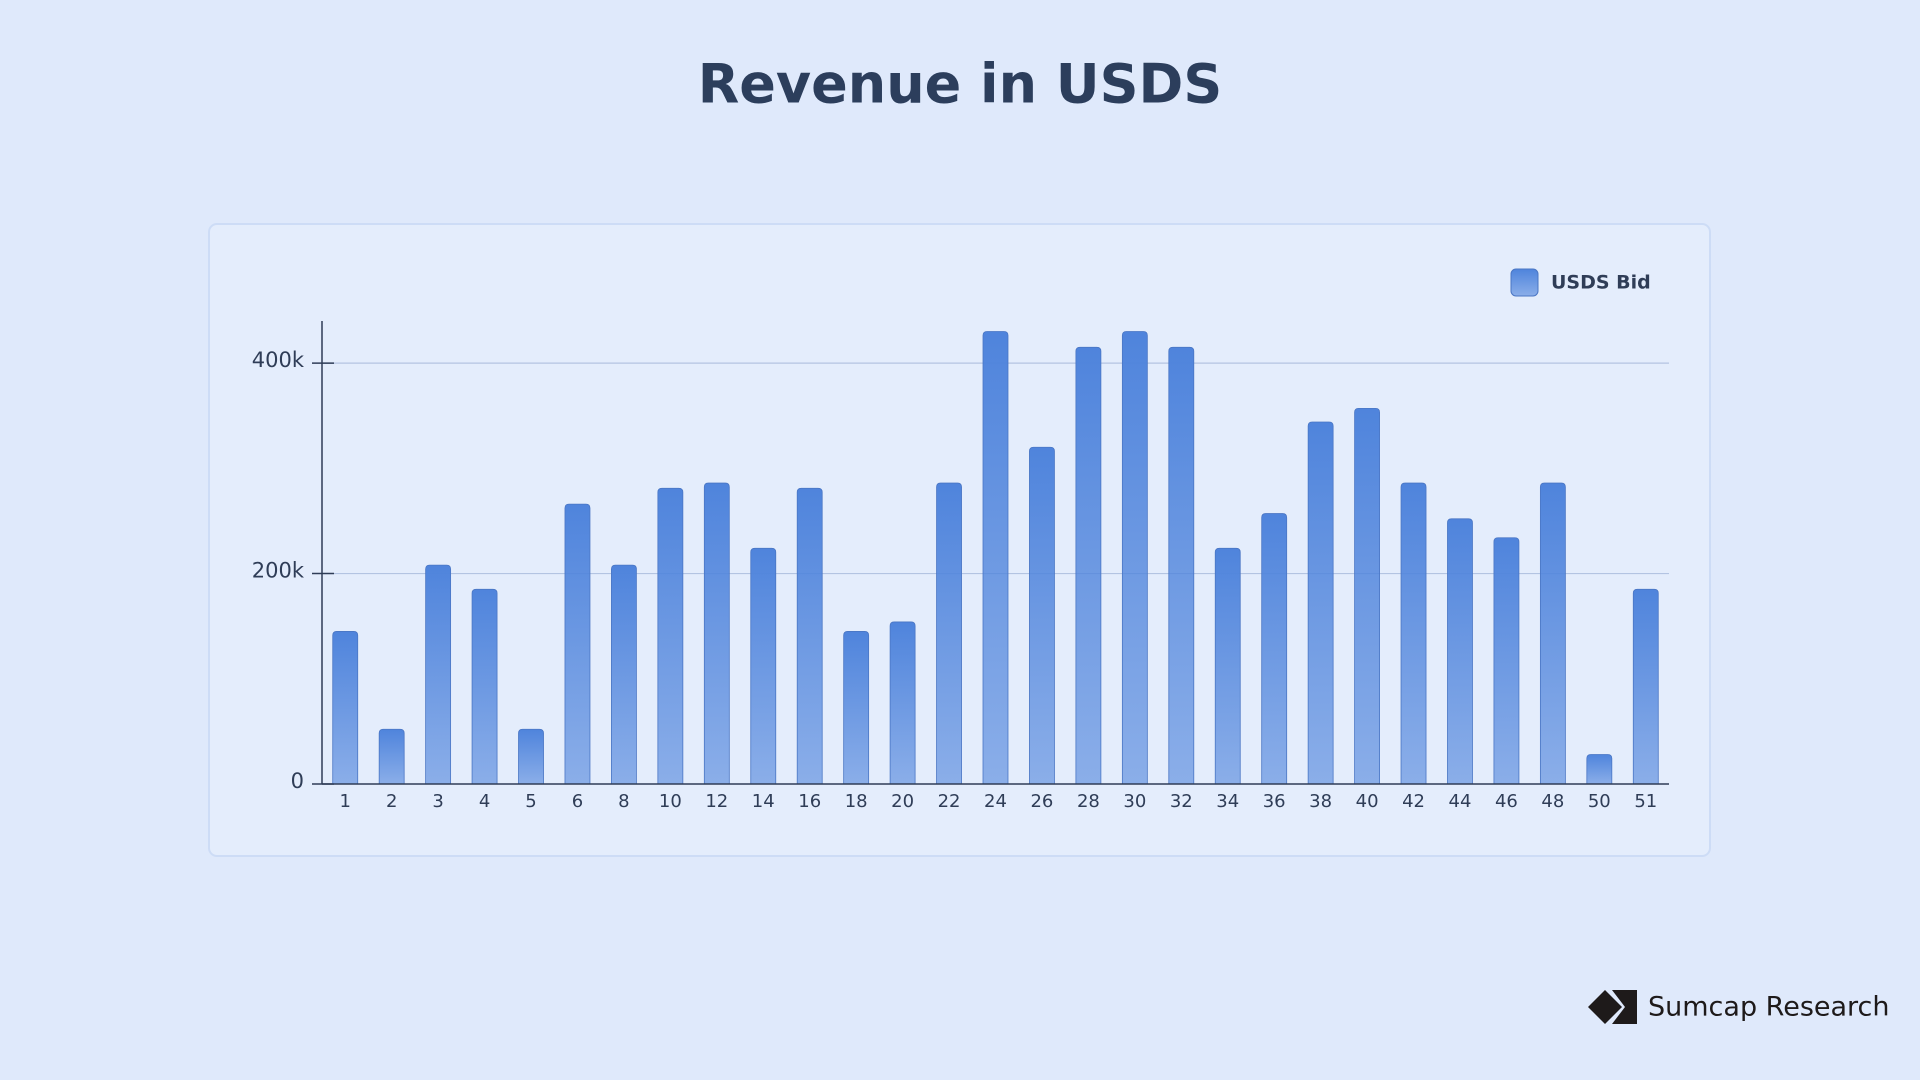 The height and width of the screenshot is (1080, 1920). What do you see at coordinates (960, 84) in the screenshot?
I see `chart-title: Revenue in USDS` at bounding box center [960, 84].